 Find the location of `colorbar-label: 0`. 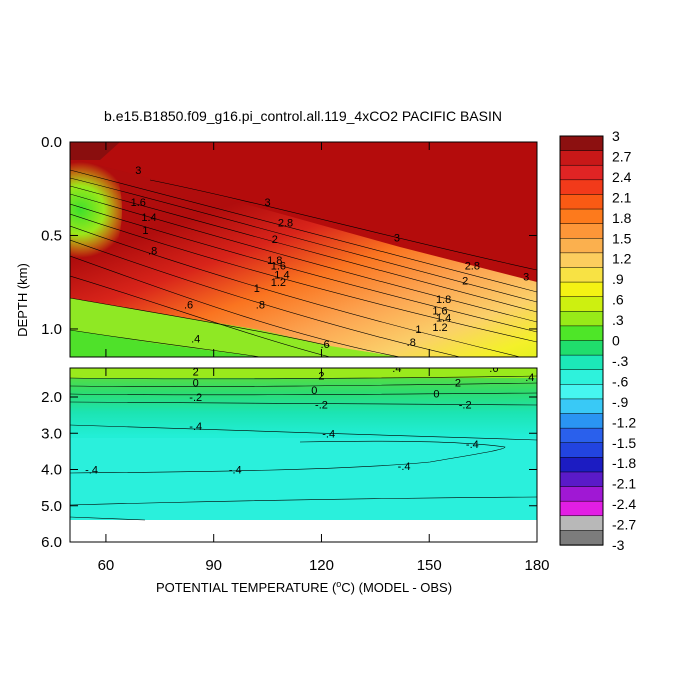

colorbar-label: 0 is located at coordinates (616, 341).